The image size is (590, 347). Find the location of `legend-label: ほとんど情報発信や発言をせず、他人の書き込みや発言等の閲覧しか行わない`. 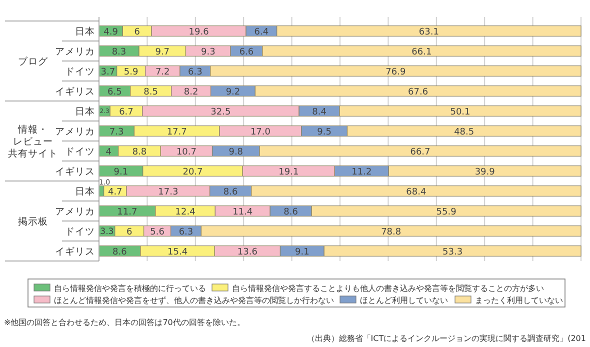

legend-label: ほとんど情報発信や発言をせず、他人の書き込みや発言等の閲覧しか行わない is located at coordinates (194, 300).